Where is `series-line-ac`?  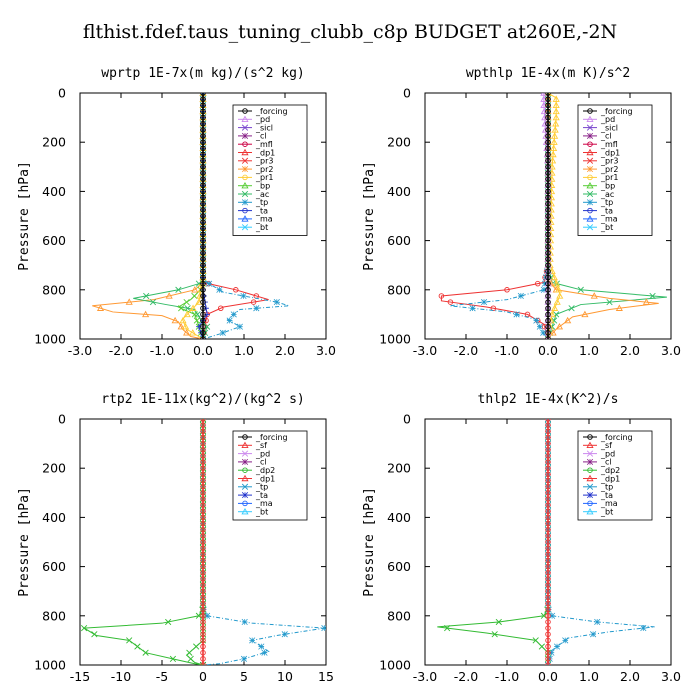 series-line-ac is located at coordinates (170, 216).